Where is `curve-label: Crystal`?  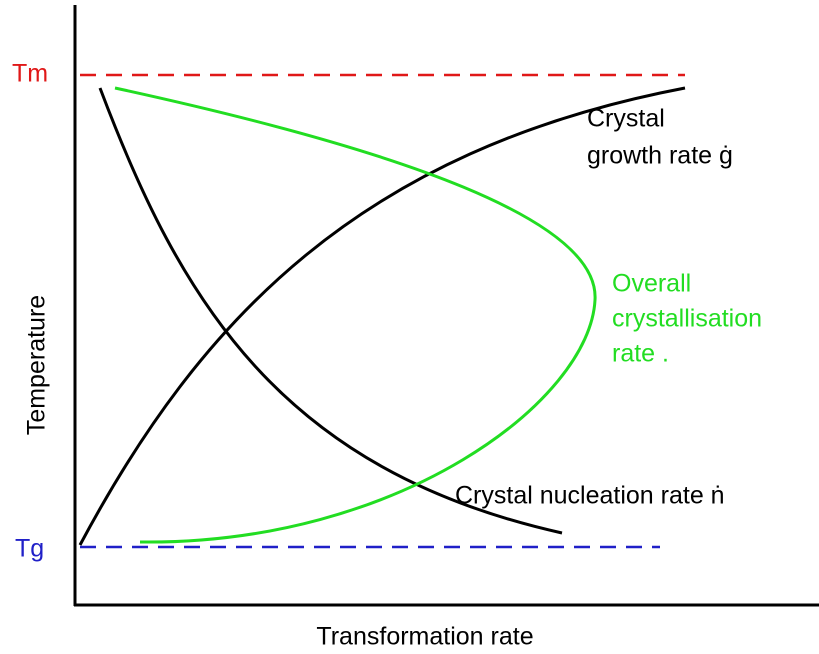 curve-label: Crystal is located at coordinates (626, 119).